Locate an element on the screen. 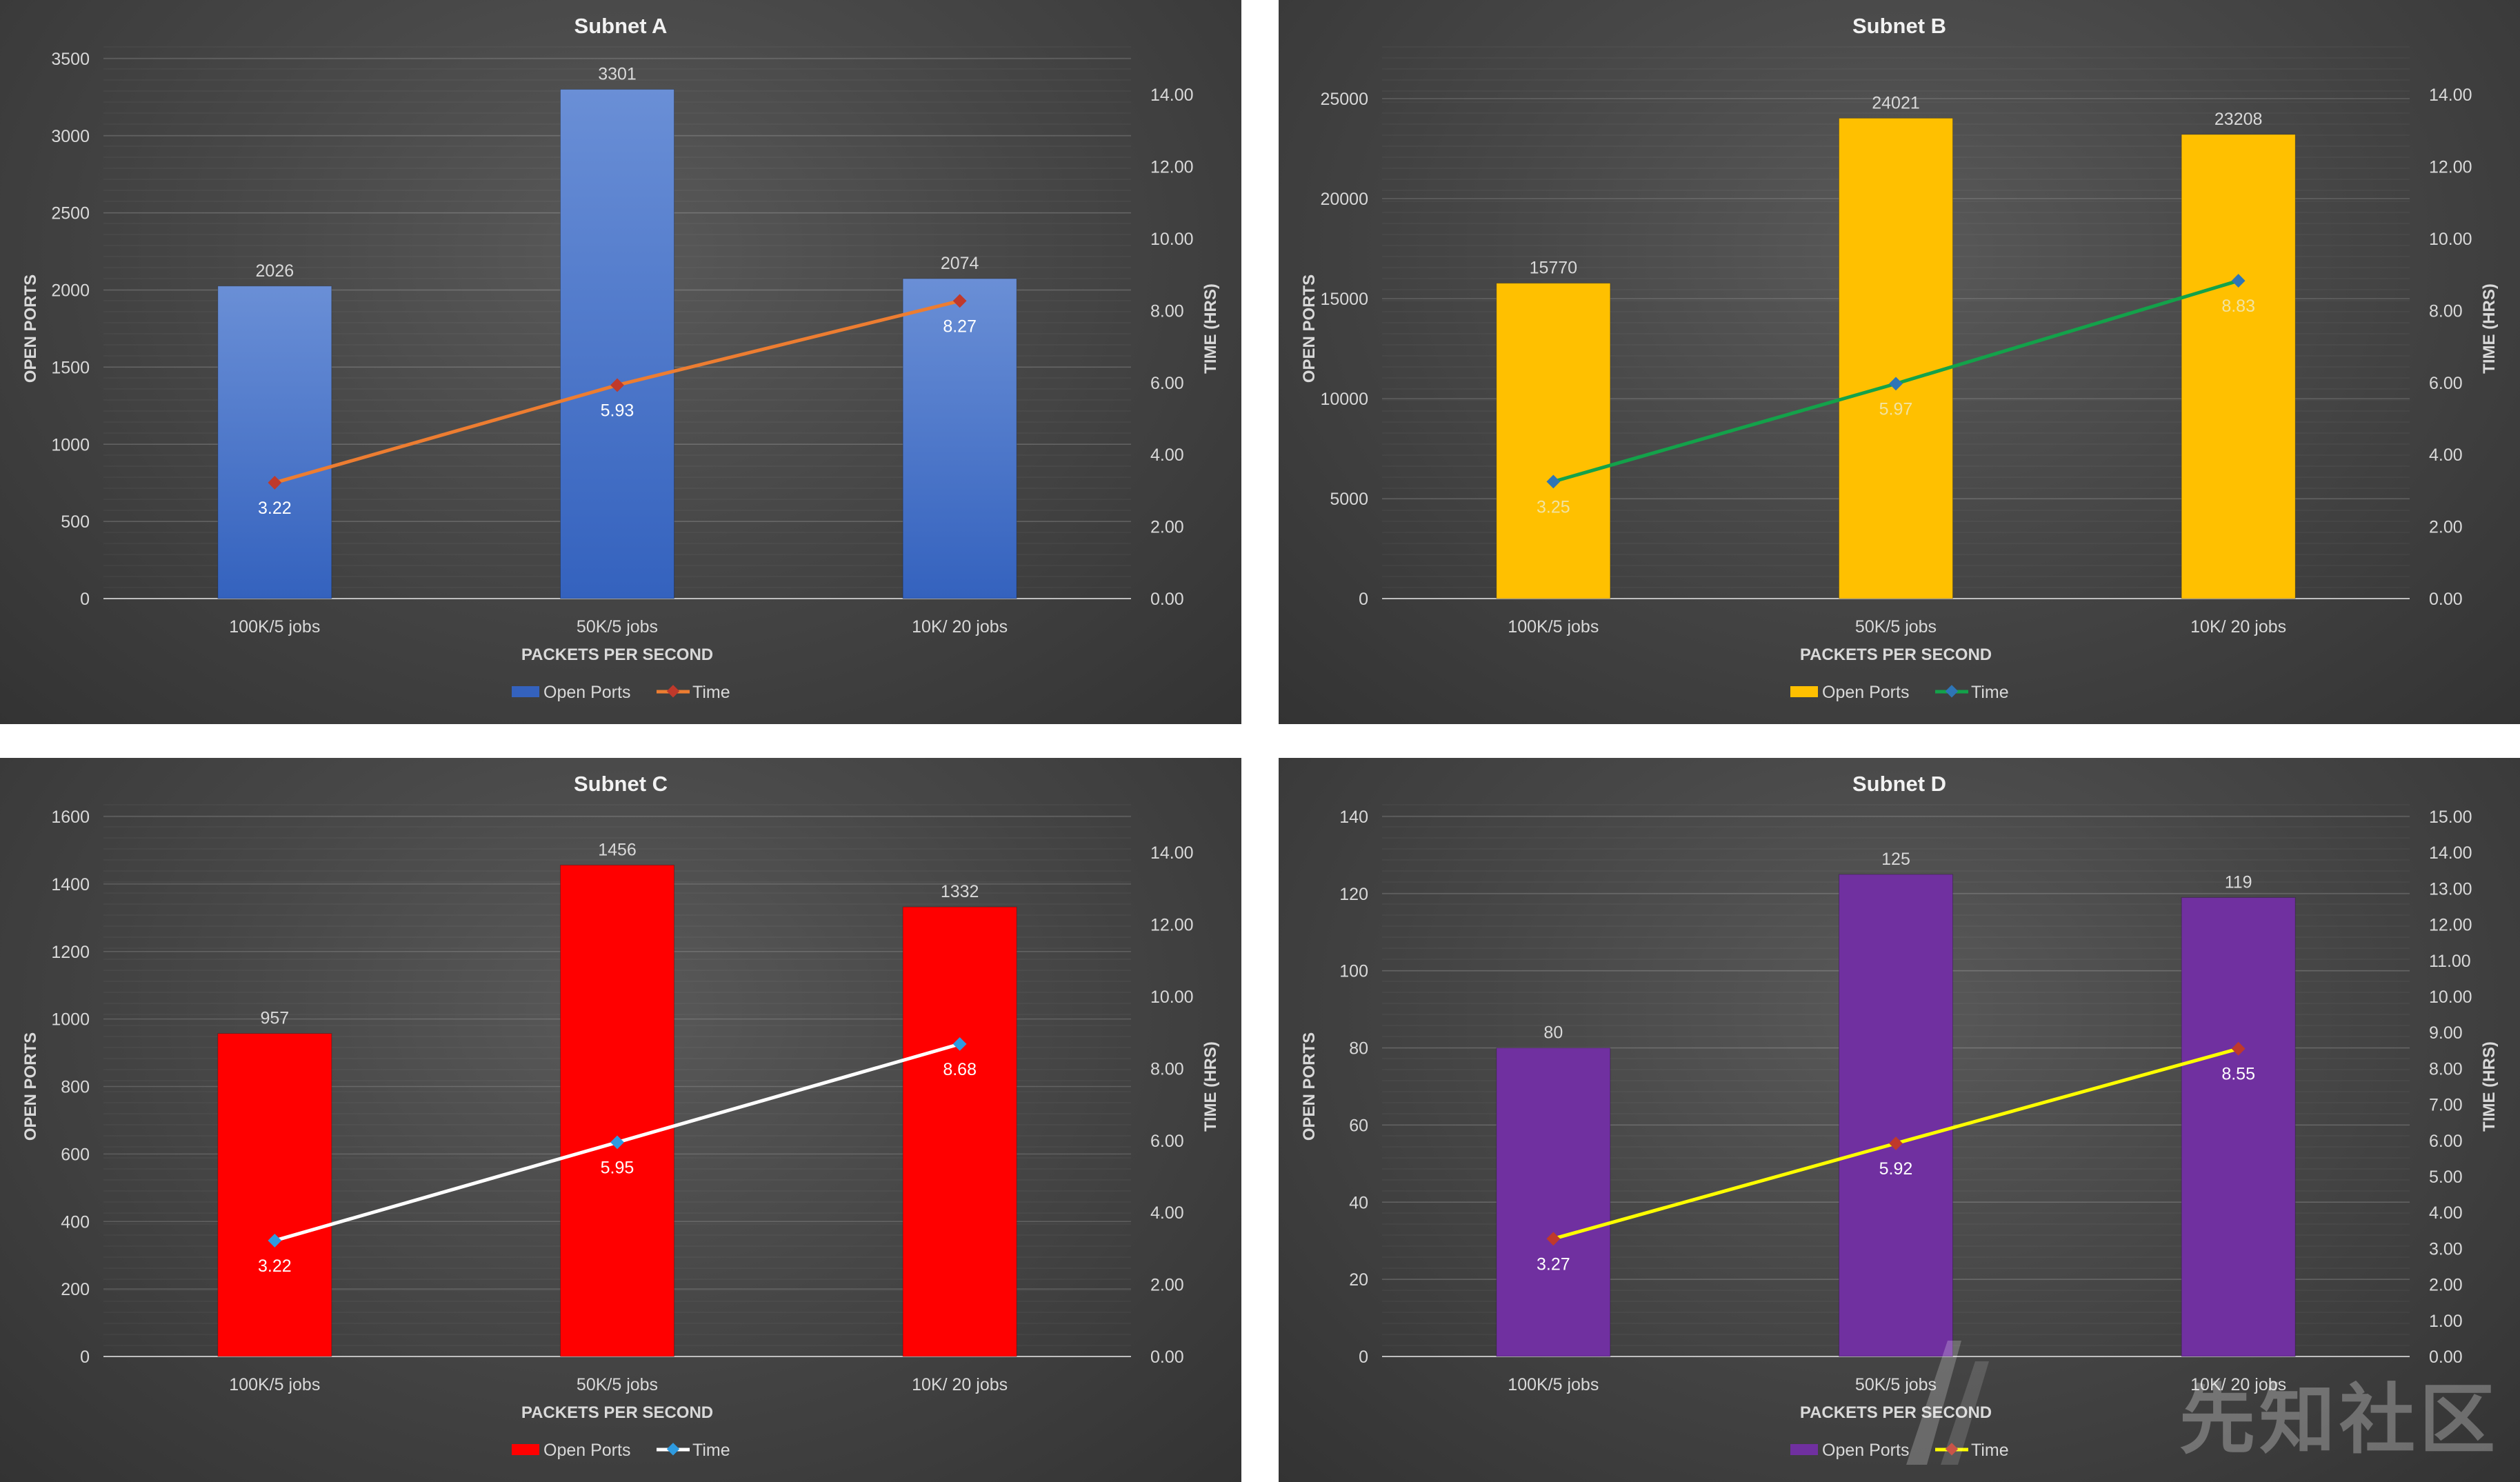 The height and width of the screenshot is (1482, 2520). bar-data-label: 15770 is located at coordinates (1554, 268).